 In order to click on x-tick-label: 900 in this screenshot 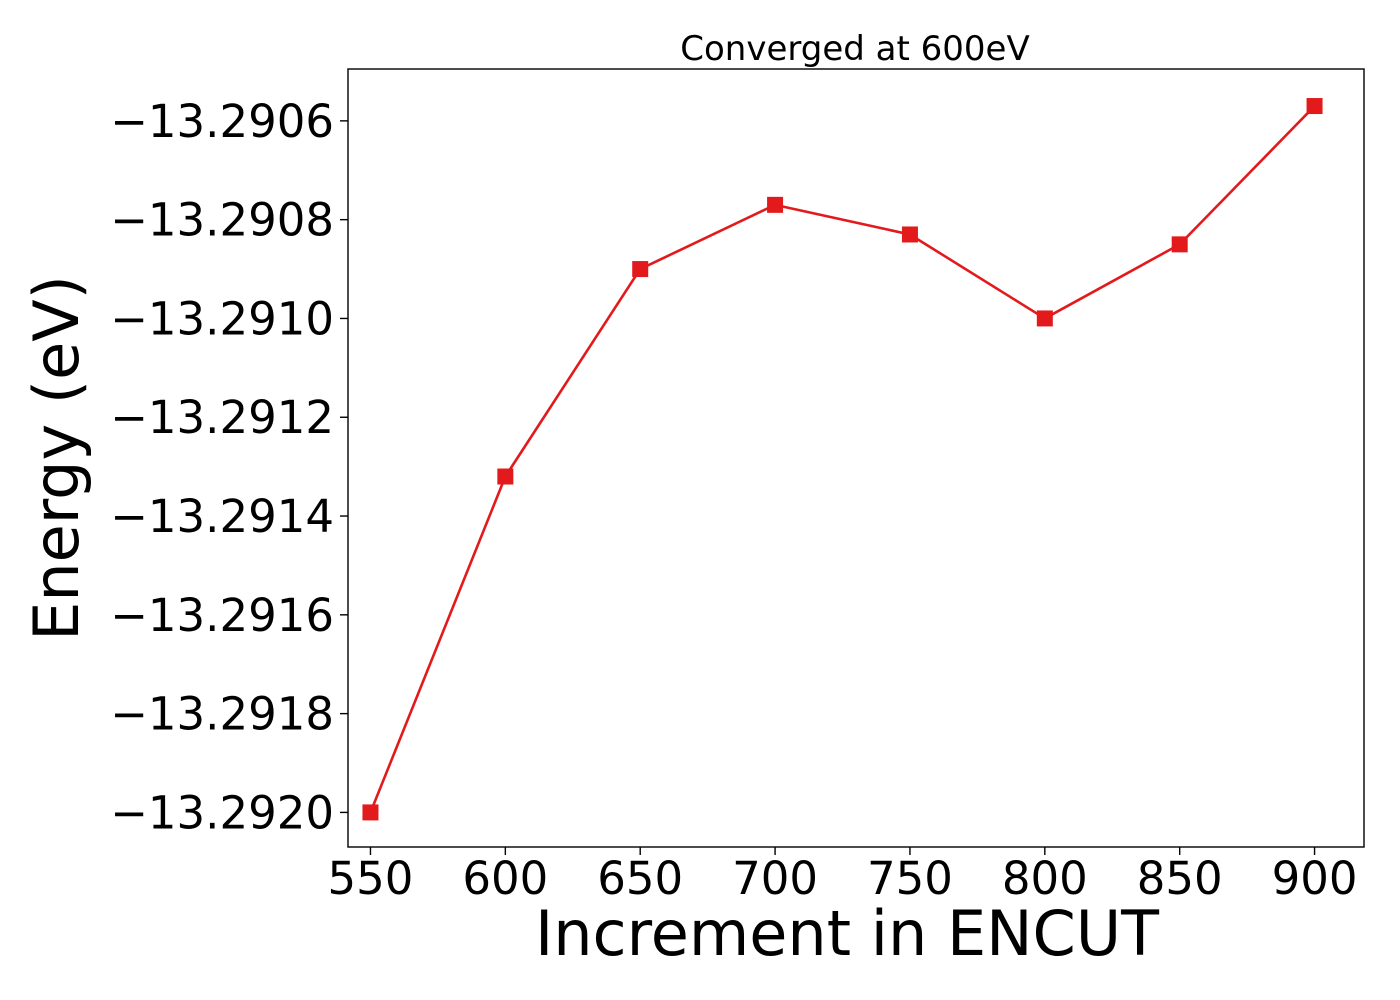, I will do `click(1315, 878)`.